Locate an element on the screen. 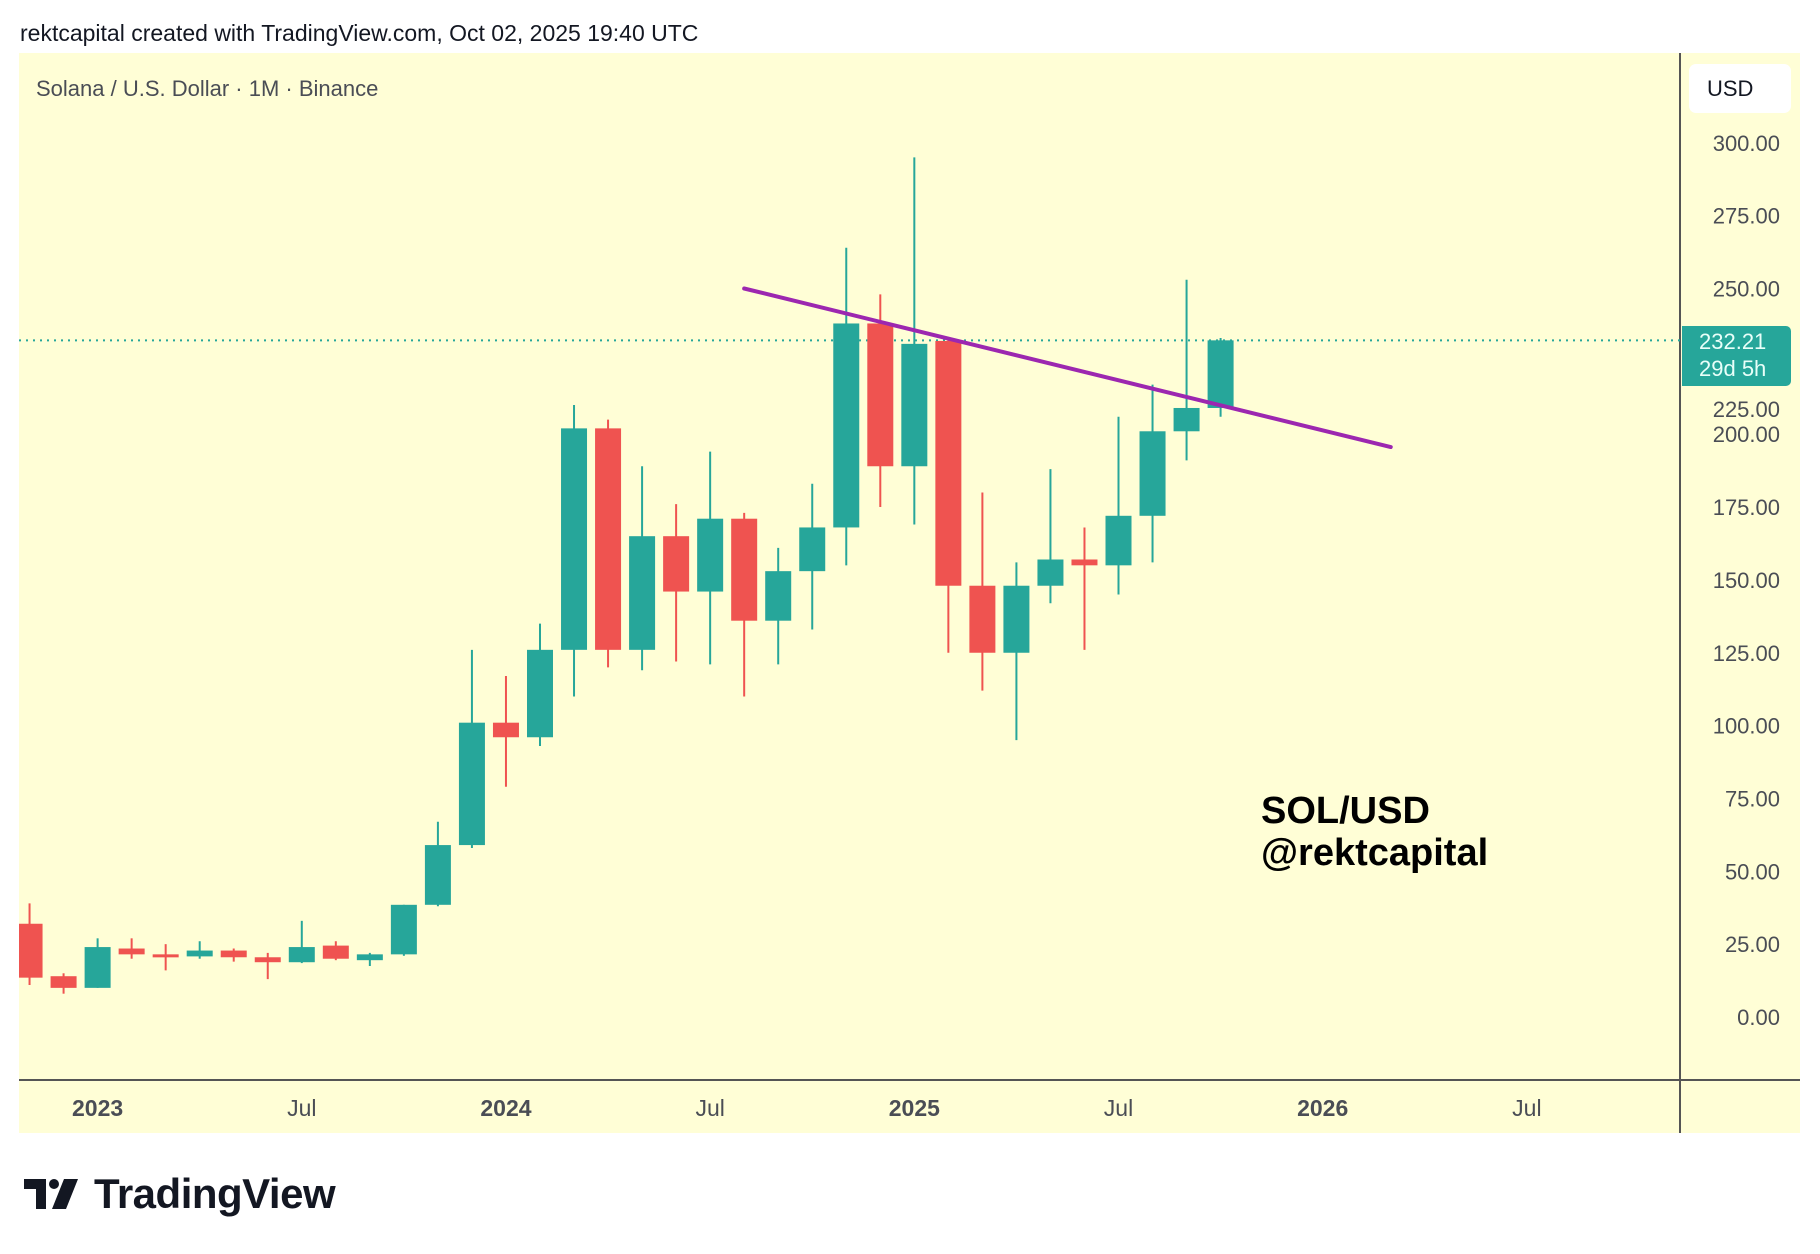 The image size is (1820, 1254). last-price-label: 232.21 29d 5h is located at coordinates (1736, 356).